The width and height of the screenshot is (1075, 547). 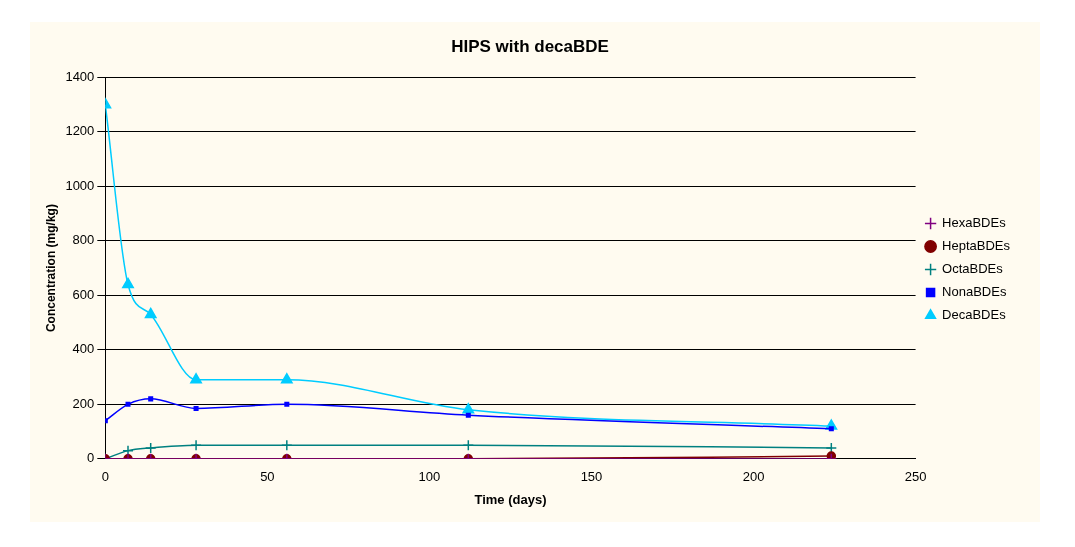 What do you see at coordinates (267, 477) in the screenshot?
I see `x-tick-label: 50` at bounding box center [267, 477].